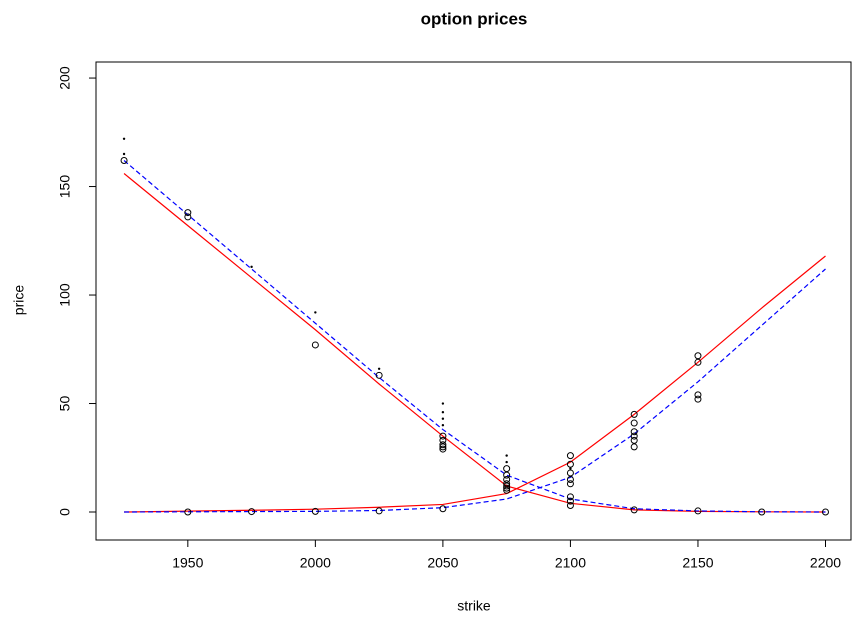 The width and height of the screenshot is (852, 621). Describe the element at coordinates (65, 187) in the screenshot. I see `y-tick-label: 150` at that location.